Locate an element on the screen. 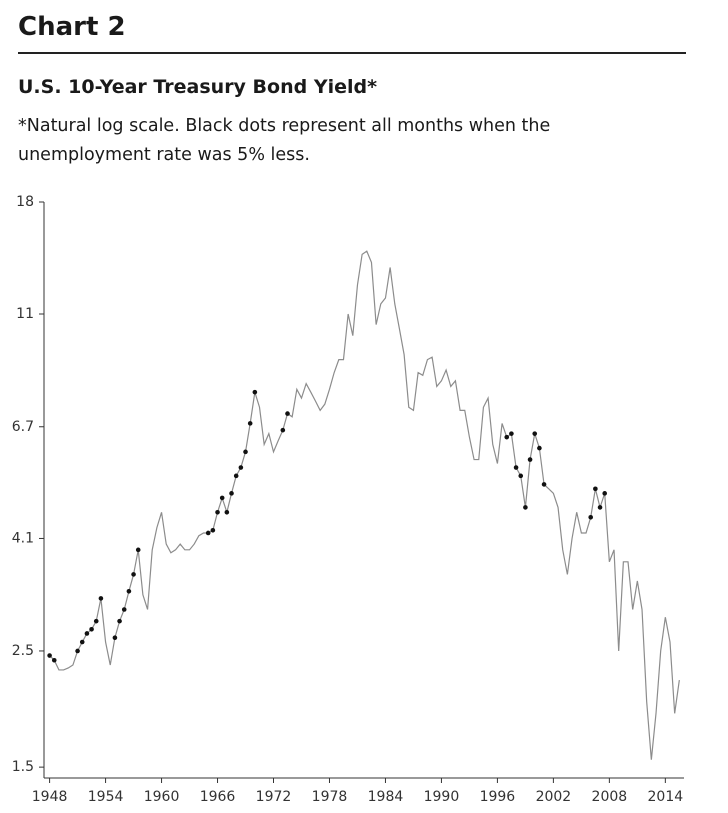 This screenshot has width=728, height=813. y-tick-label: 4.1 is located at coordinates (23, 538).